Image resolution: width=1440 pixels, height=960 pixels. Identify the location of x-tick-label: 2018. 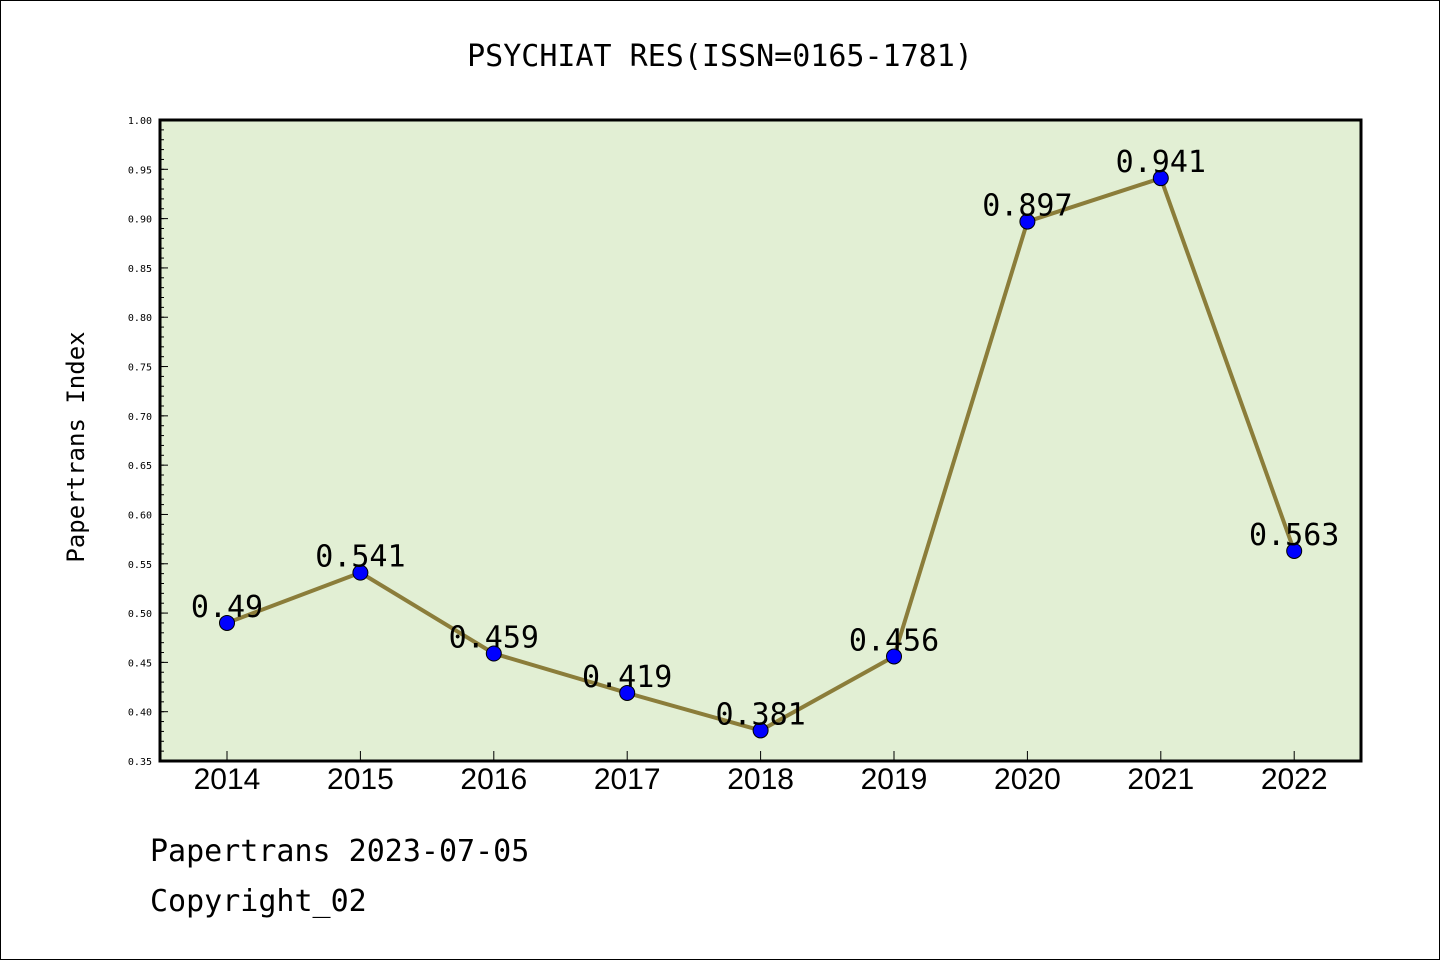
(760, 779).